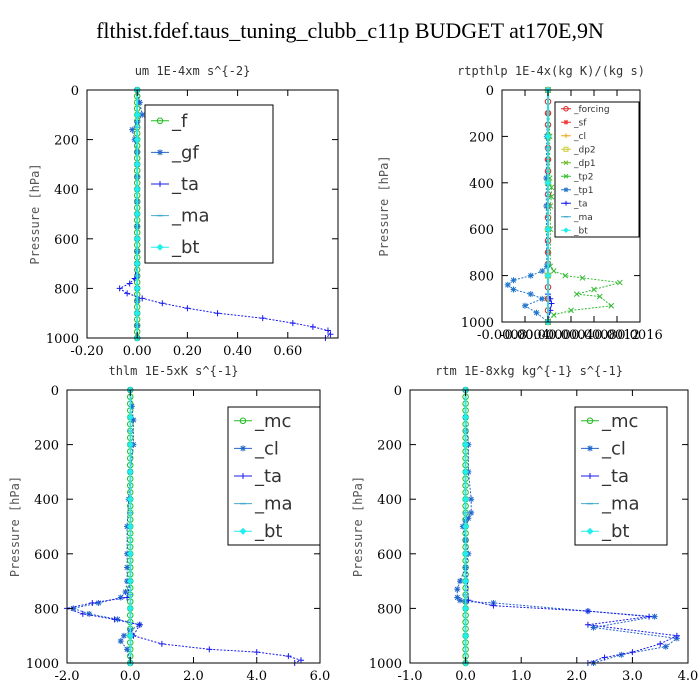  I want to click on x-tick-label: 2.0, so click(576, 676).